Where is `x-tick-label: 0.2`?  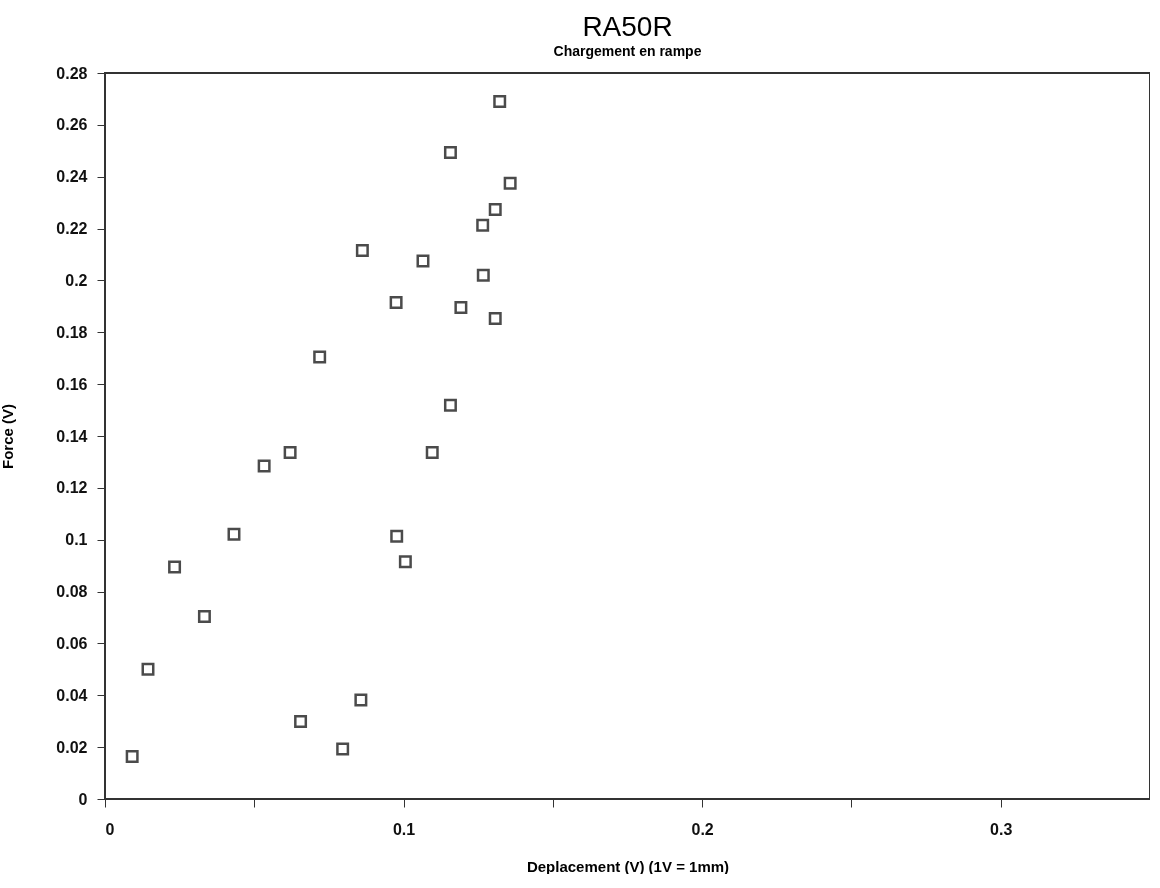 x-tick-label: 0.2 is located at coordinates (702, 829).